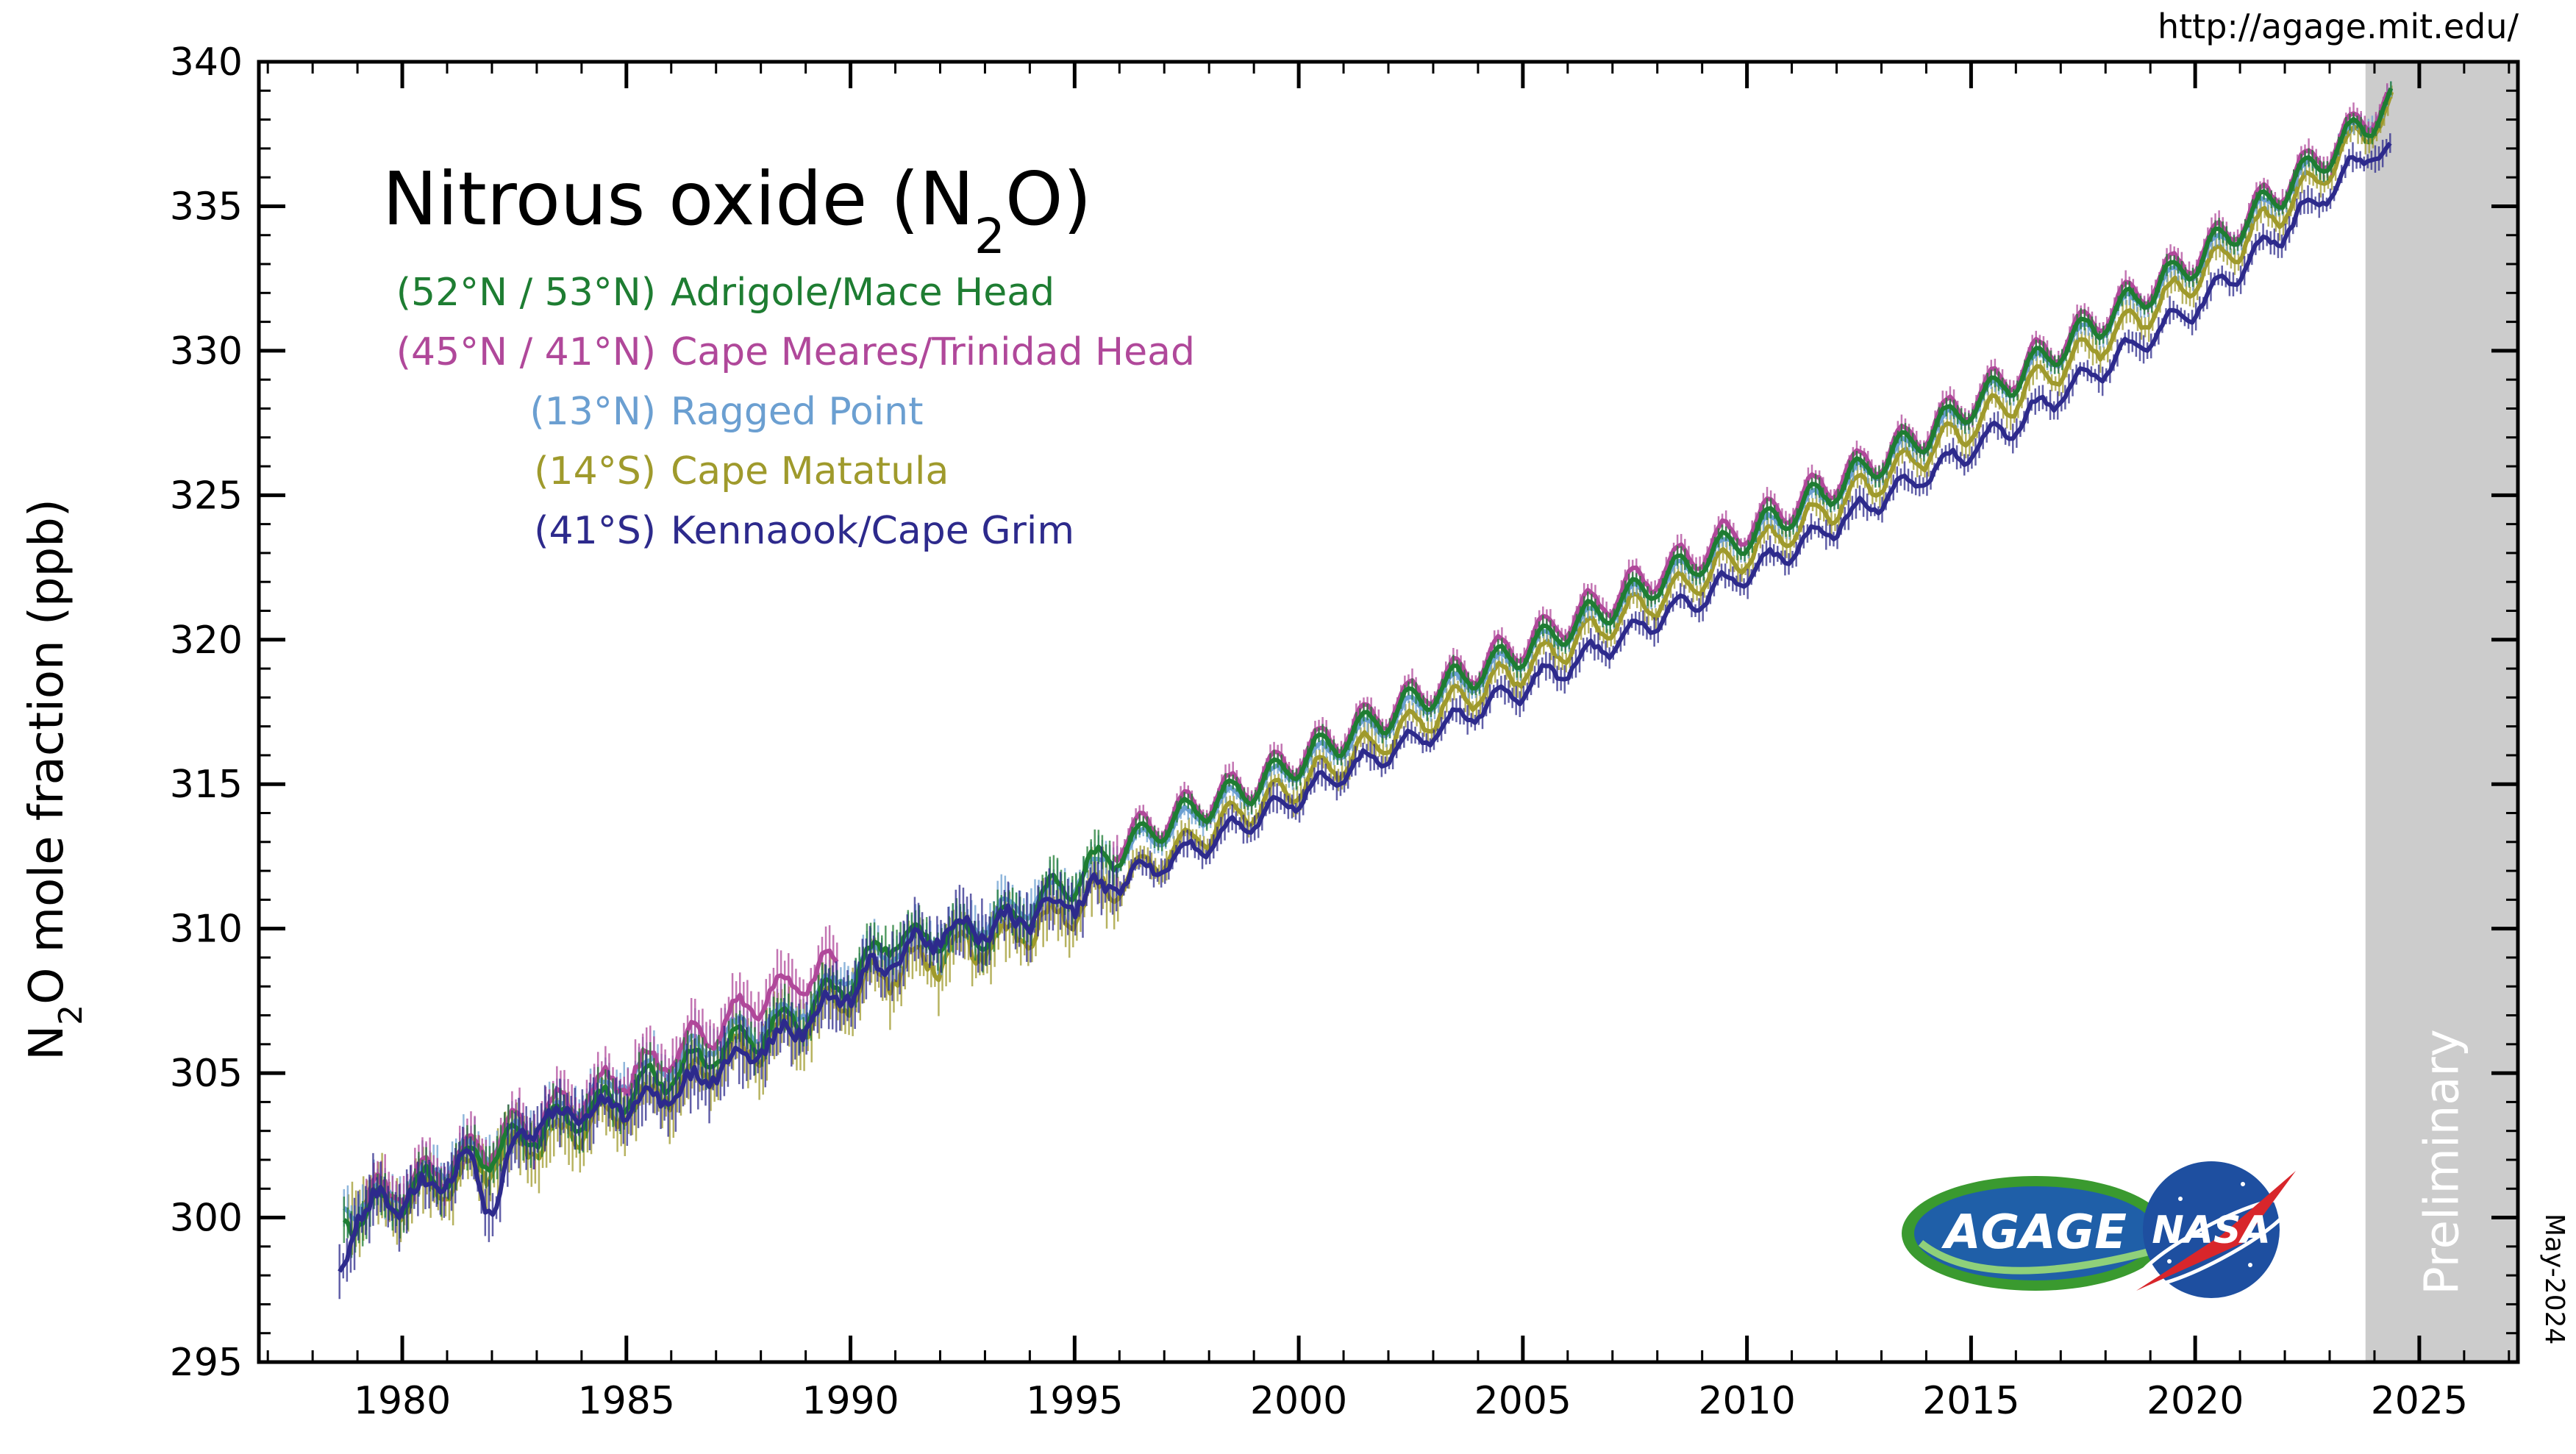 The width and height of the screenshot is (2576, 1454). Describe the element at coordinates (1970, 1401) in the screenshot. I see `x-tick-label: 2015` at that location.